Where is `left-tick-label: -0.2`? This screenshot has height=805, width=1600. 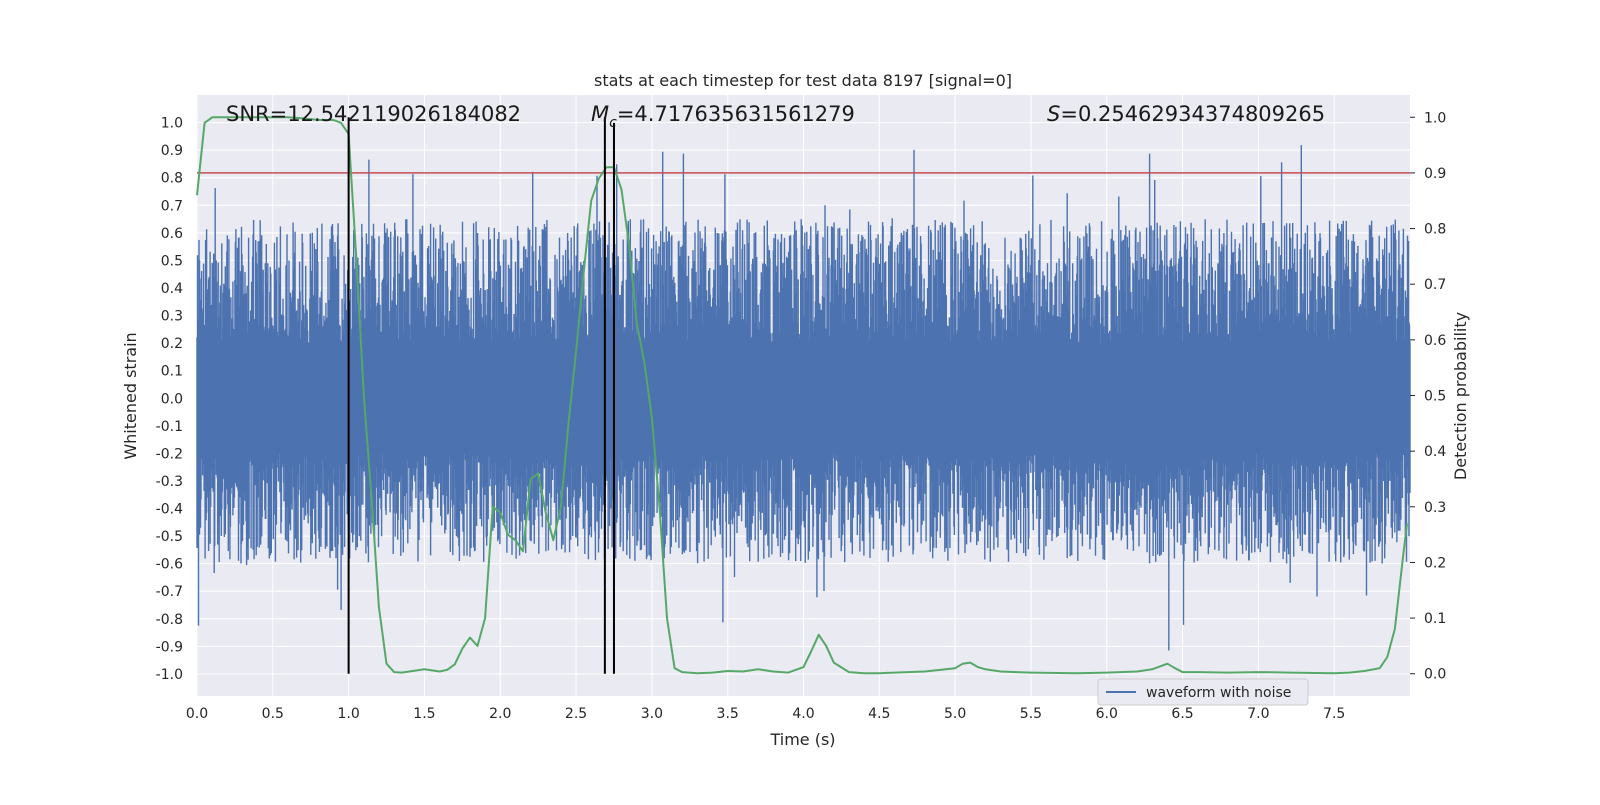 left-tick-label: -0.2 is located at coordinates (169, 454).